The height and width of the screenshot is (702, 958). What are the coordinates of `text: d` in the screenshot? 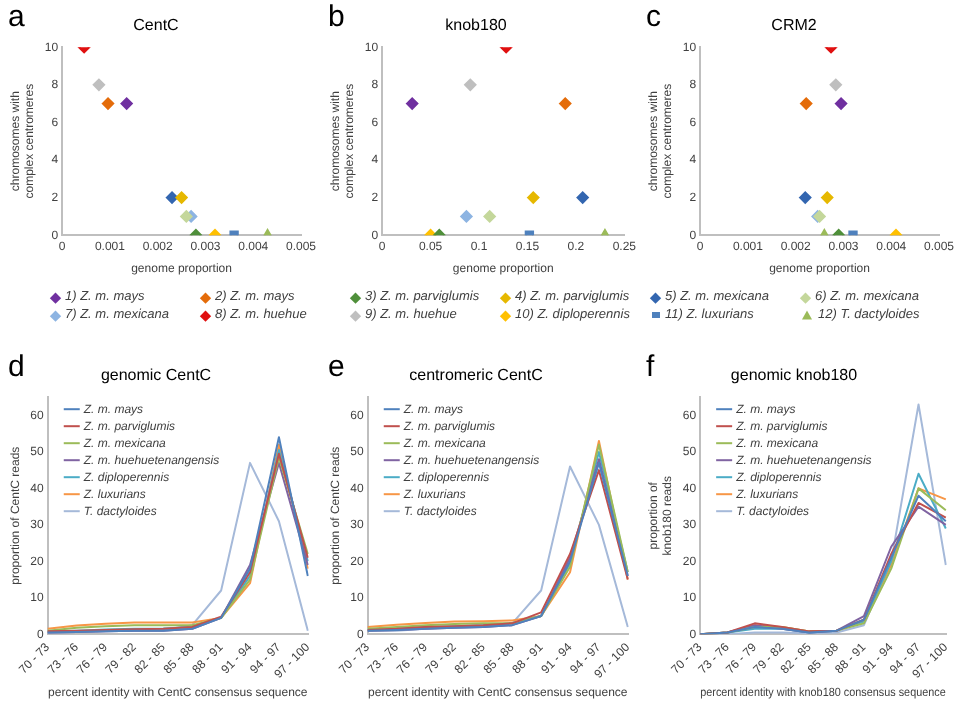 It's located at (16, 367).